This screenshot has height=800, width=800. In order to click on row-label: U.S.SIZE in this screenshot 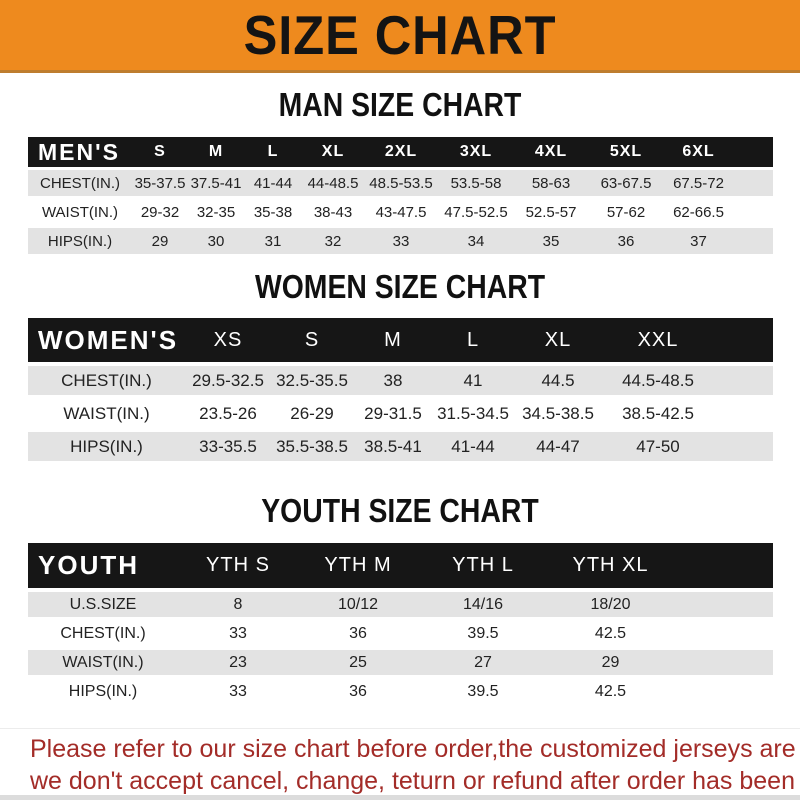, I will do `click(103, 604)`.